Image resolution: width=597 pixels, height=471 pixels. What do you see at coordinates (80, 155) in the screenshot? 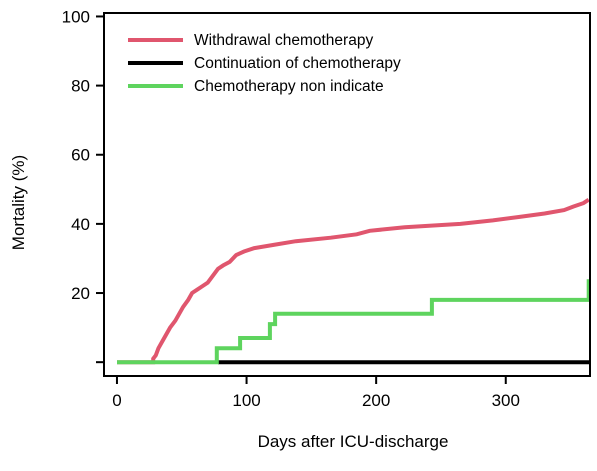
I see `y-tick-label: 60` at bounding box center [80, 155].